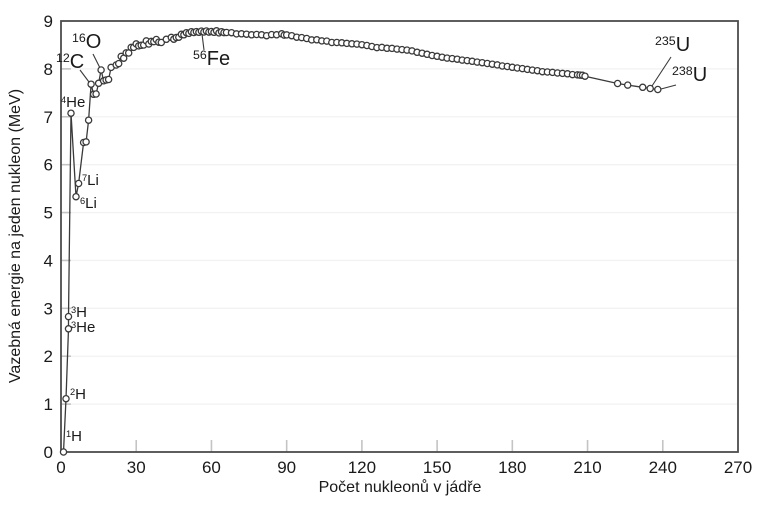 This screenshot has height=512, width=767. Describe the element at coordinates (48, 308) in the screenshot. I see `y-tick-label: 3` at that location.